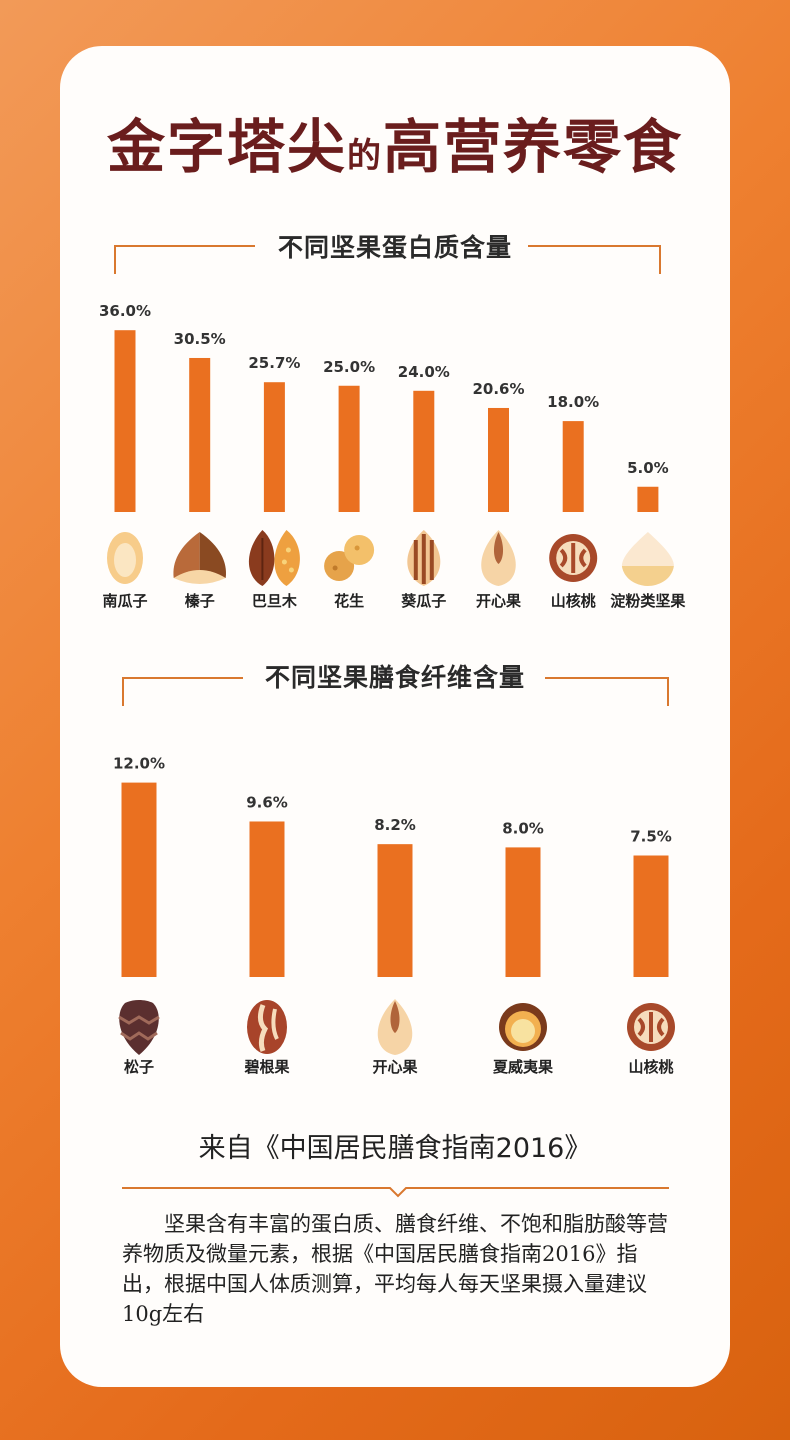  I want to click on value-label: 25.0%, so click(349, 367).